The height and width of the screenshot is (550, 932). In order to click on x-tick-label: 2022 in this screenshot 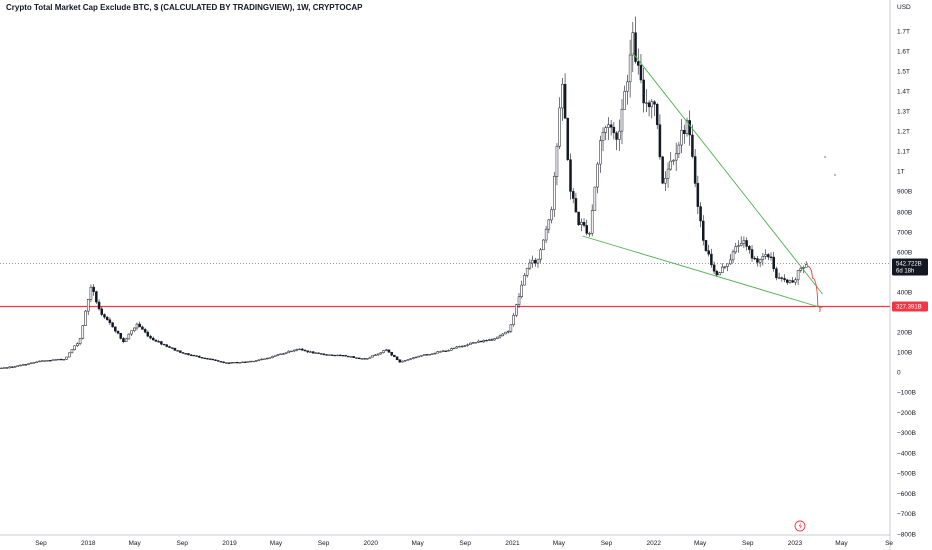, I will do `click(653, 543)`.